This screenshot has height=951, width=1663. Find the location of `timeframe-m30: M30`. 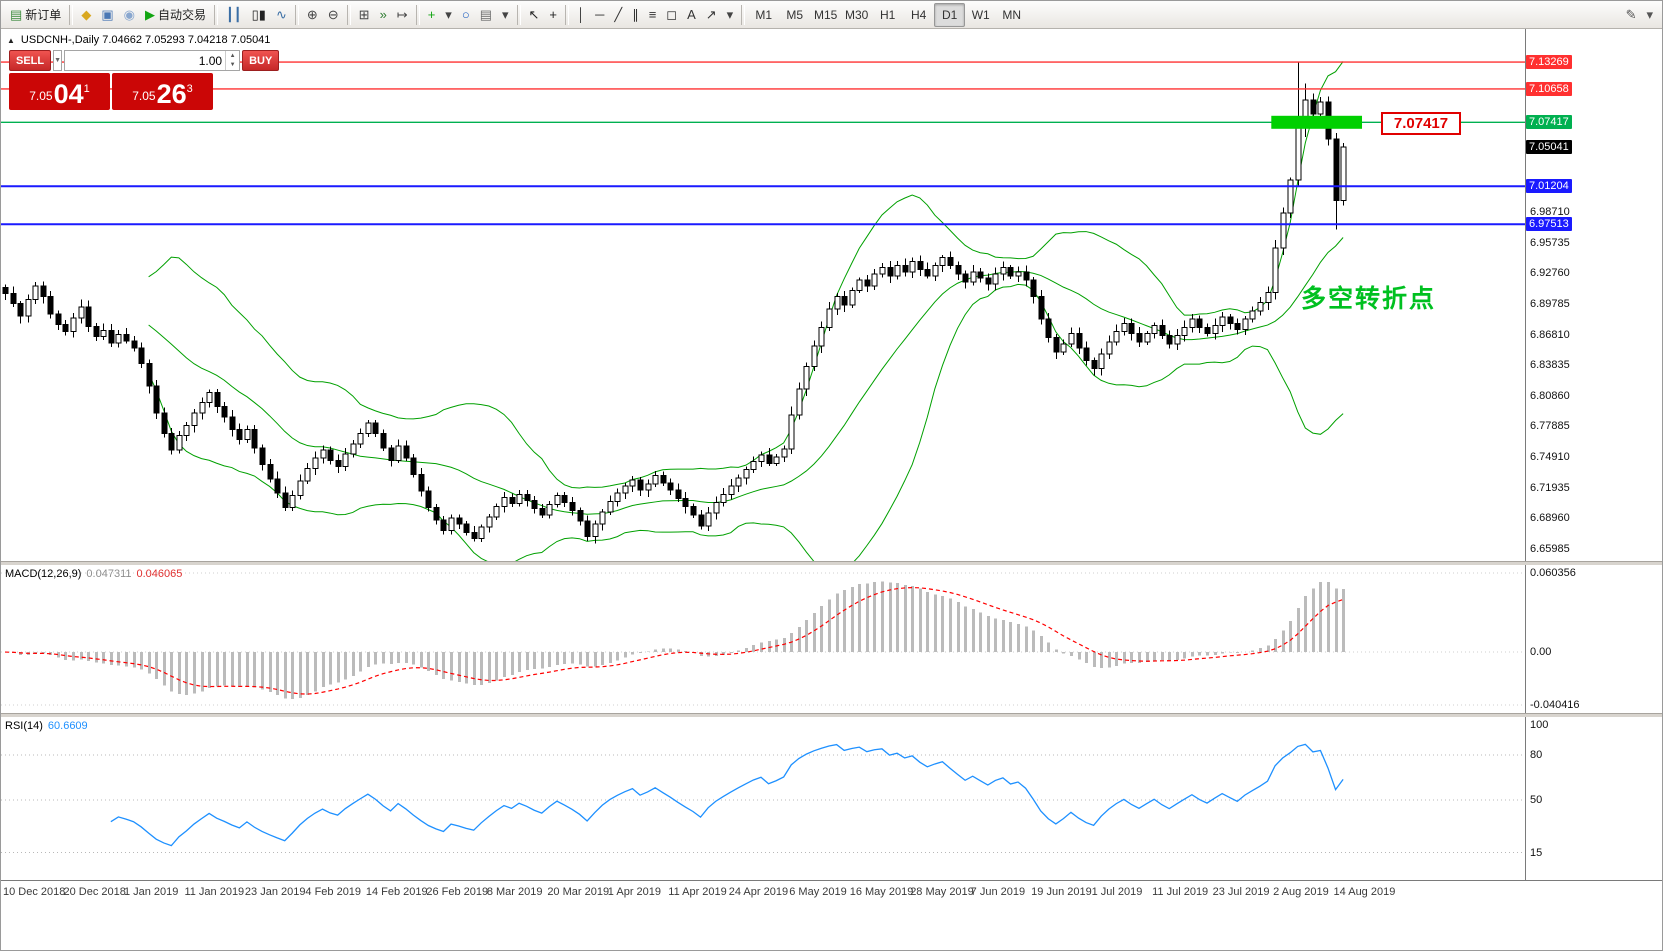

timeframe-m30: M30 is located at coordinates (856, 15).